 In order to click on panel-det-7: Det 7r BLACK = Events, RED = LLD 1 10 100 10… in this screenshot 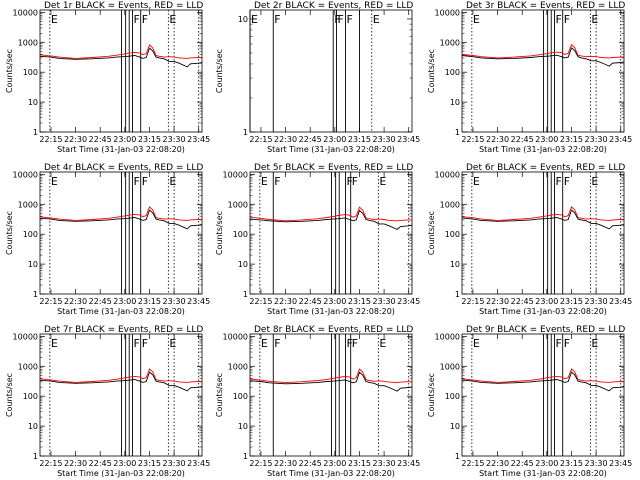, I will do `click(107, 401)`.